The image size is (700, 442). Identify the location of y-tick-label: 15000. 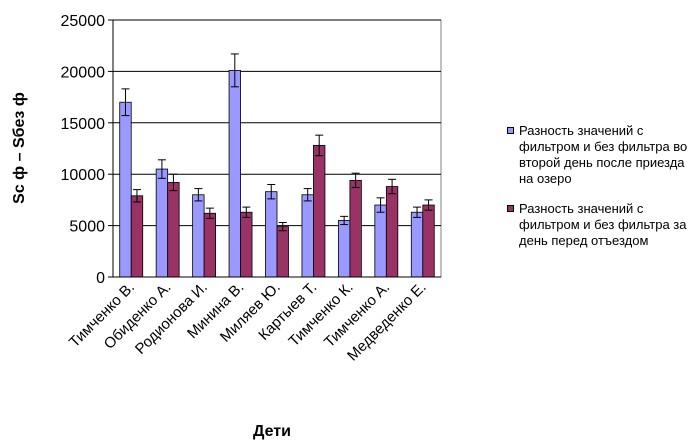
(83, 124).